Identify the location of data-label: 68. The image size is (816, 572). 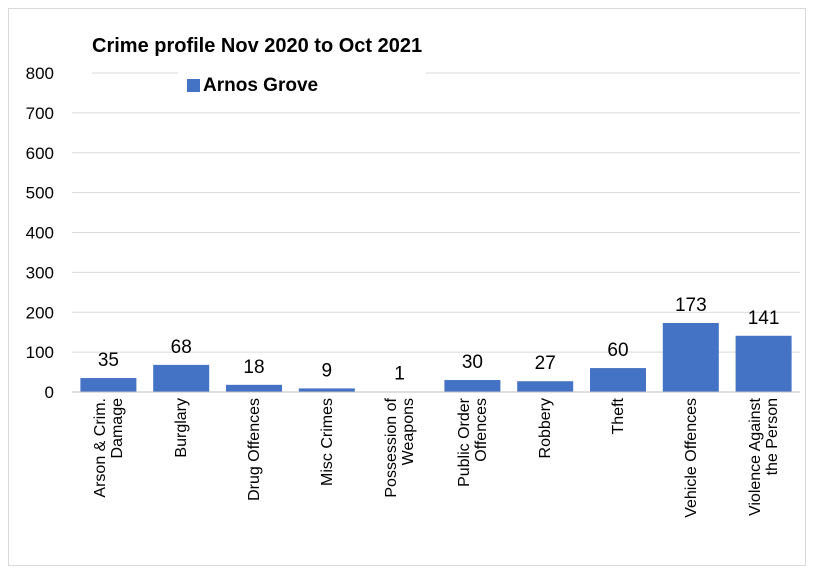
(181, 347).